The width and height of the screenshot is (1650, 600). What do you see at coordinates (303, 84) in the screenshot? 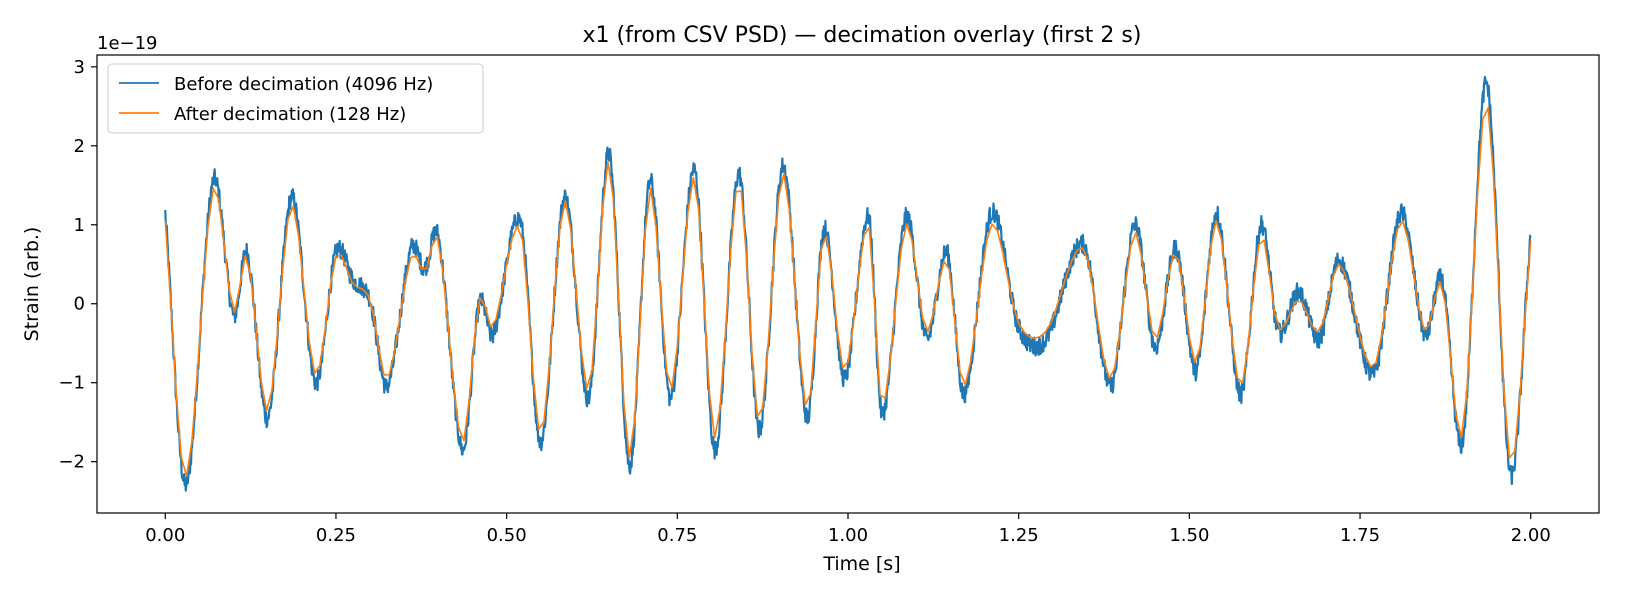
I see `legend-label-before: Before decimation (4096 Hz)` at bounding box center [303, 84].